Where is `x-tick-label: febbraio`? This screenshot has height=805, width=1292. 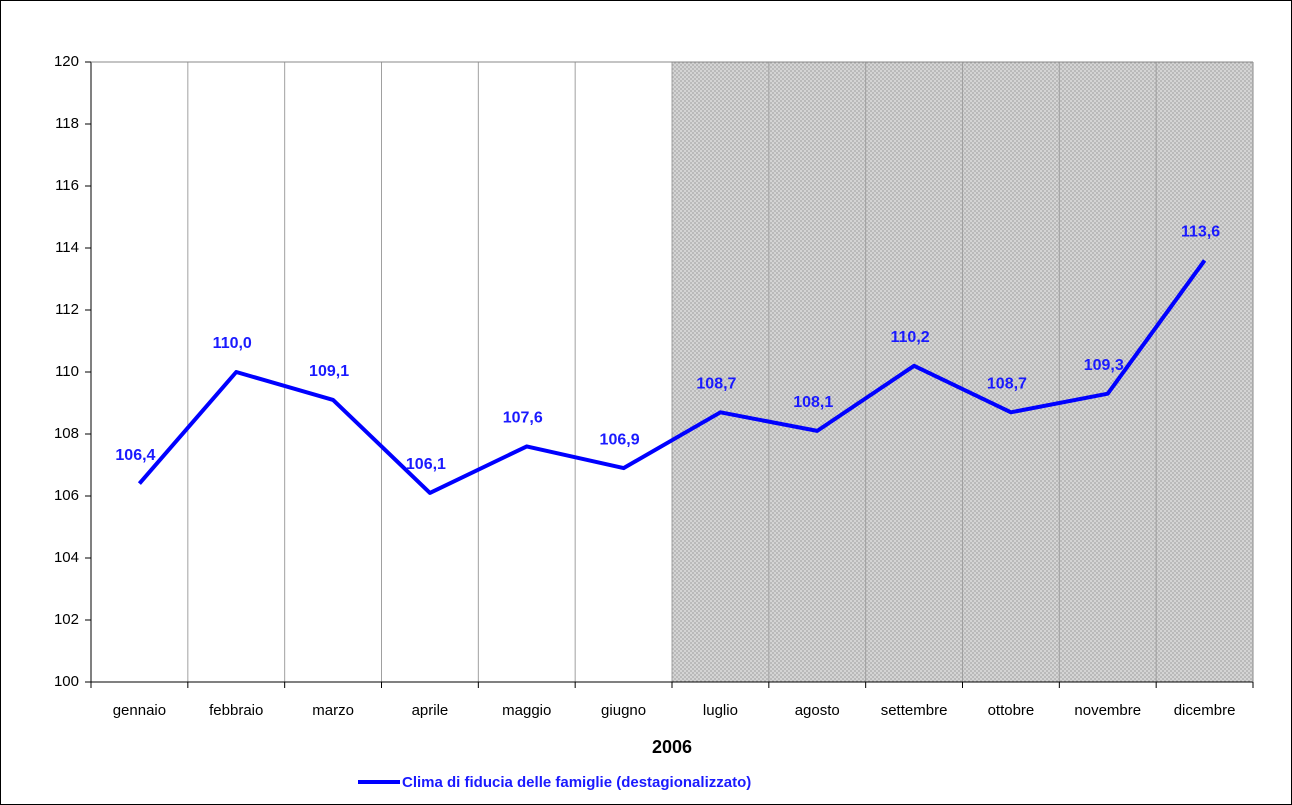
x-tick-label: febbraio is located at coordinates (236, 710).